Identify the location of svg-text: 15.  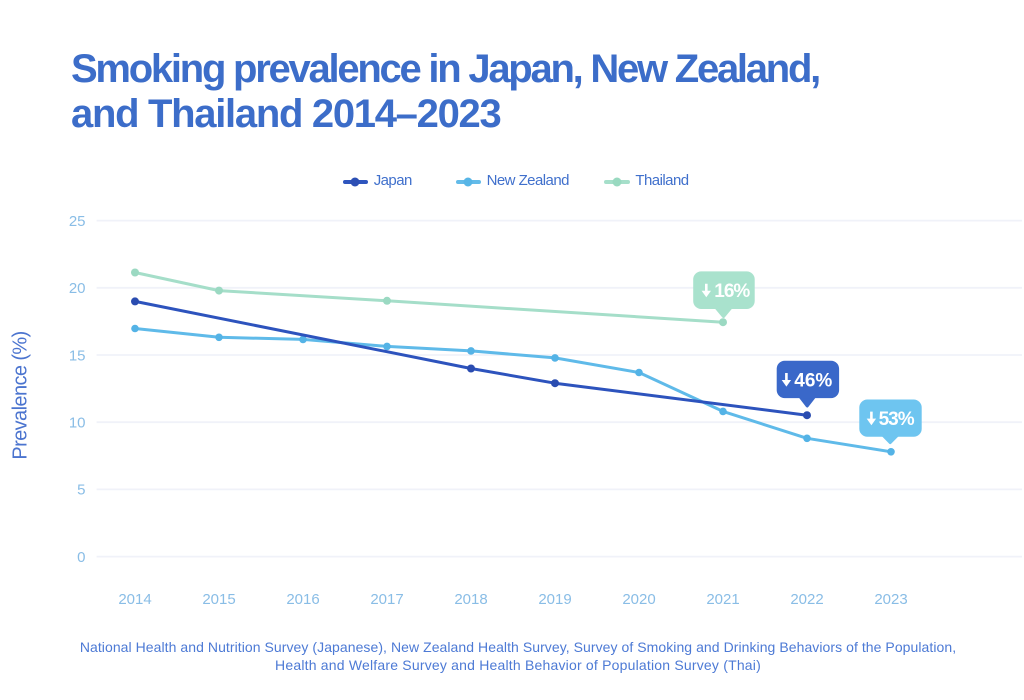
(77, 355).